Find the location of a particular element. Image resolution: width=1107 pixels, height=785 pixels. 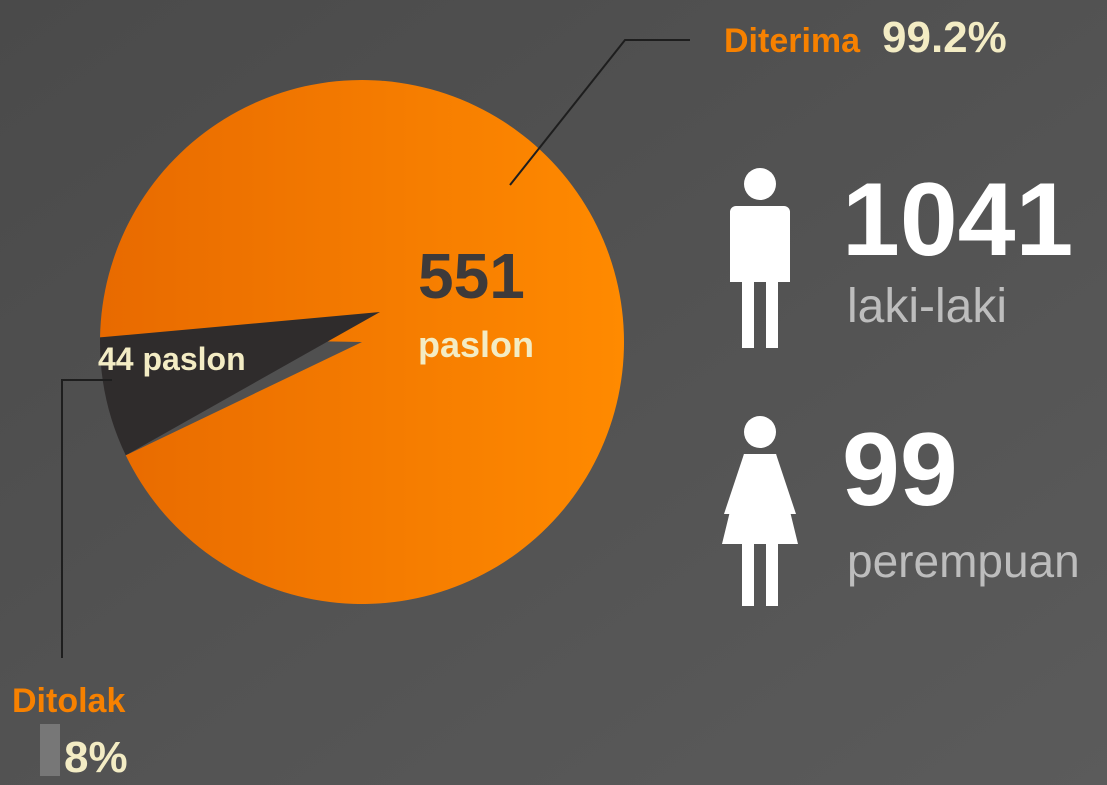

value-label: 44 paslon is located at coordinates (172, 359).